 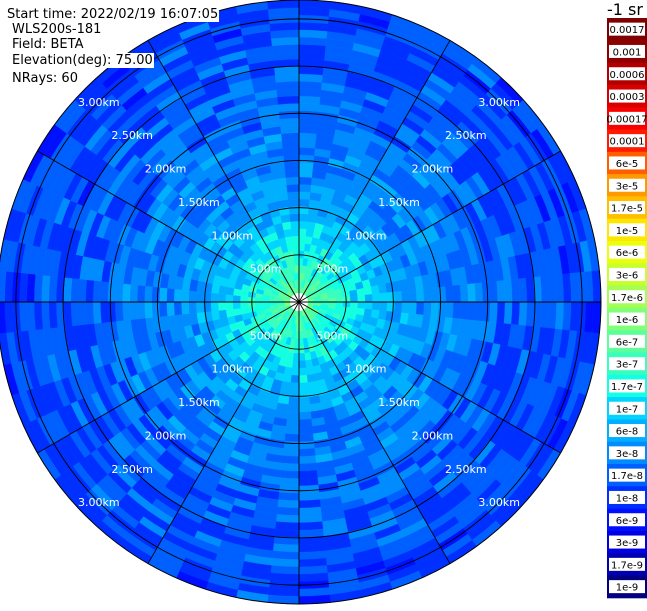 I want to click on range-ring-label: 1.00km, so click(x=366, y=369).